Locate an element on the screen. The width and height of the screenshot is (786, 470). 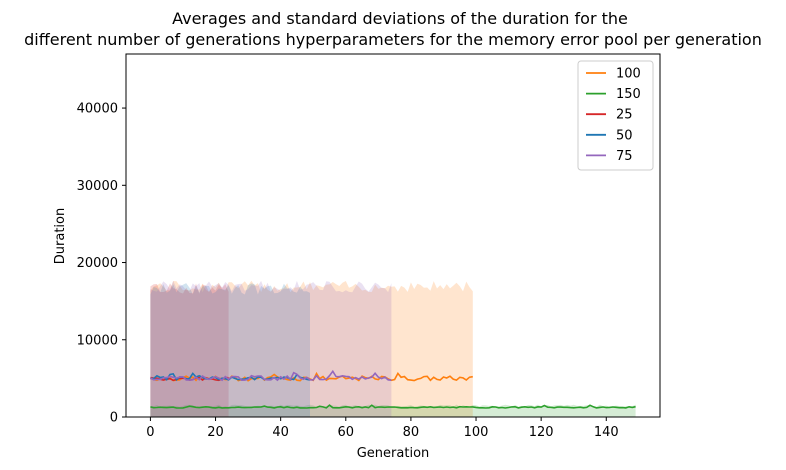
x-axis-label: Generation is located at coordinates (393, 453).